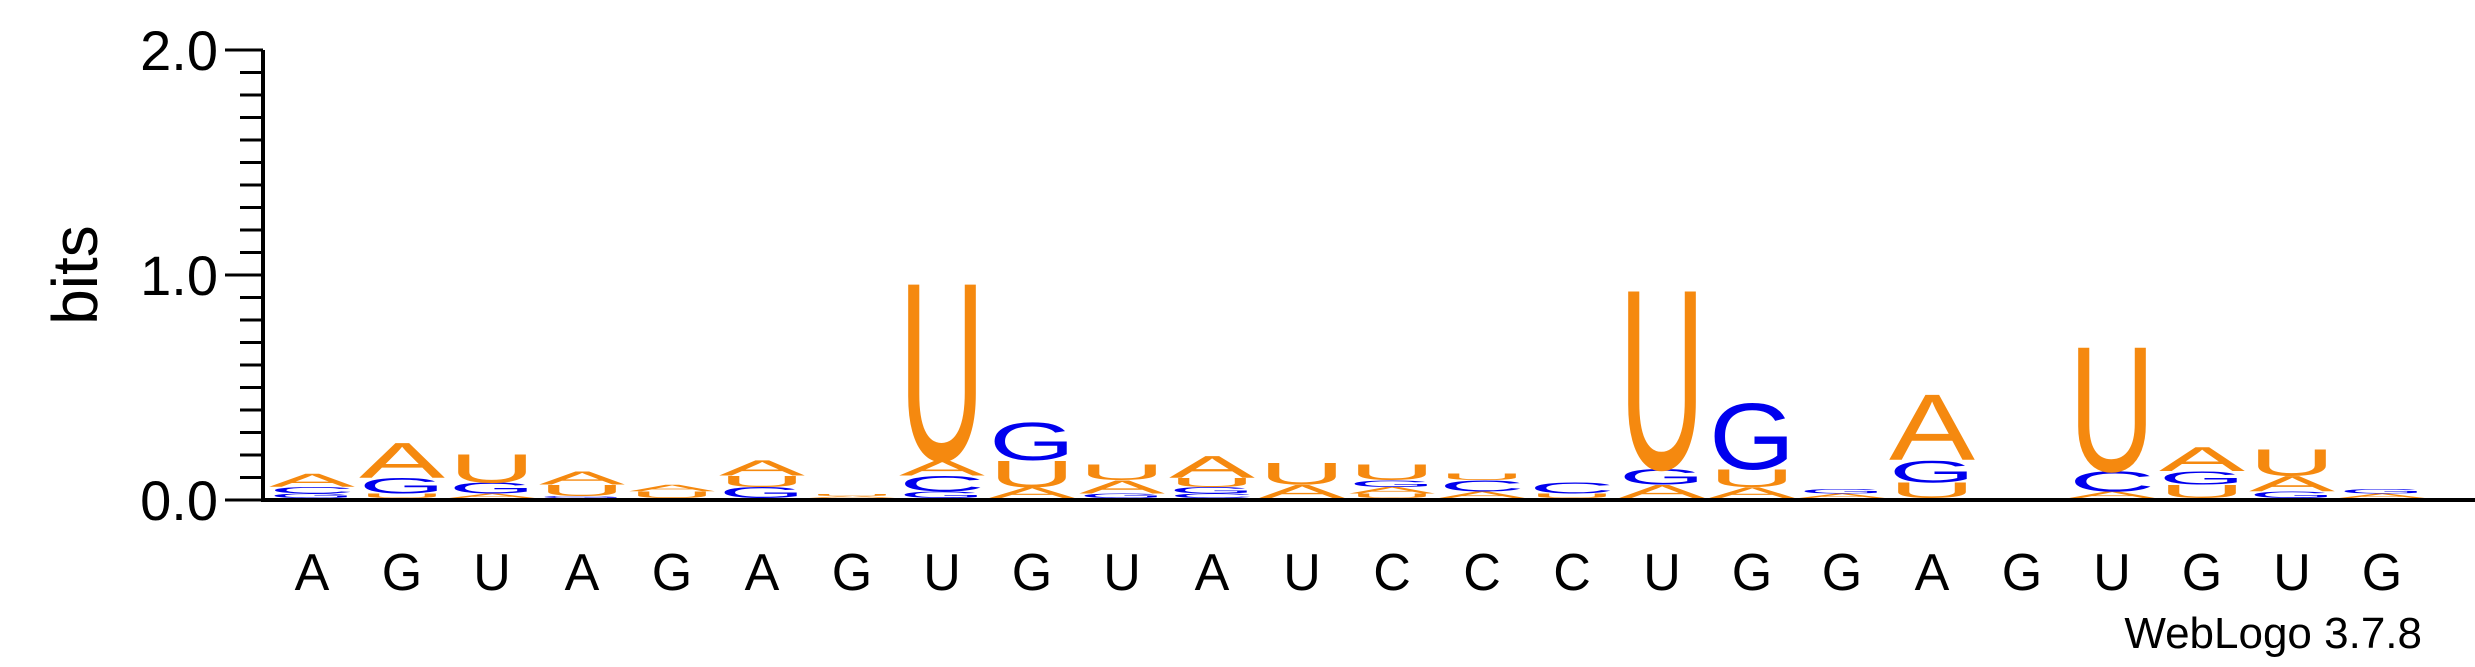  I want to click on y-ticks: 0.0 1.0 2.0, so click(201, 275).